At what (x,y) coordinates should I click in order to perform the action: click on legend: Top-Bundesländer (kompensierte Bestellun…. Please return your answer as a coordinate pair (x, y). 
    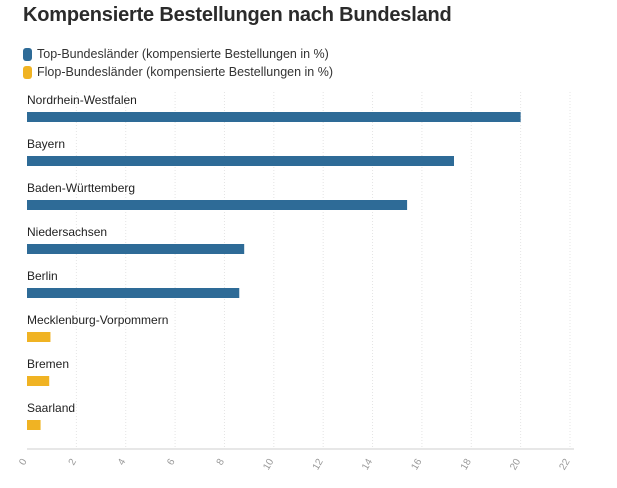
    Looking at the image, I should click on (178, 63).